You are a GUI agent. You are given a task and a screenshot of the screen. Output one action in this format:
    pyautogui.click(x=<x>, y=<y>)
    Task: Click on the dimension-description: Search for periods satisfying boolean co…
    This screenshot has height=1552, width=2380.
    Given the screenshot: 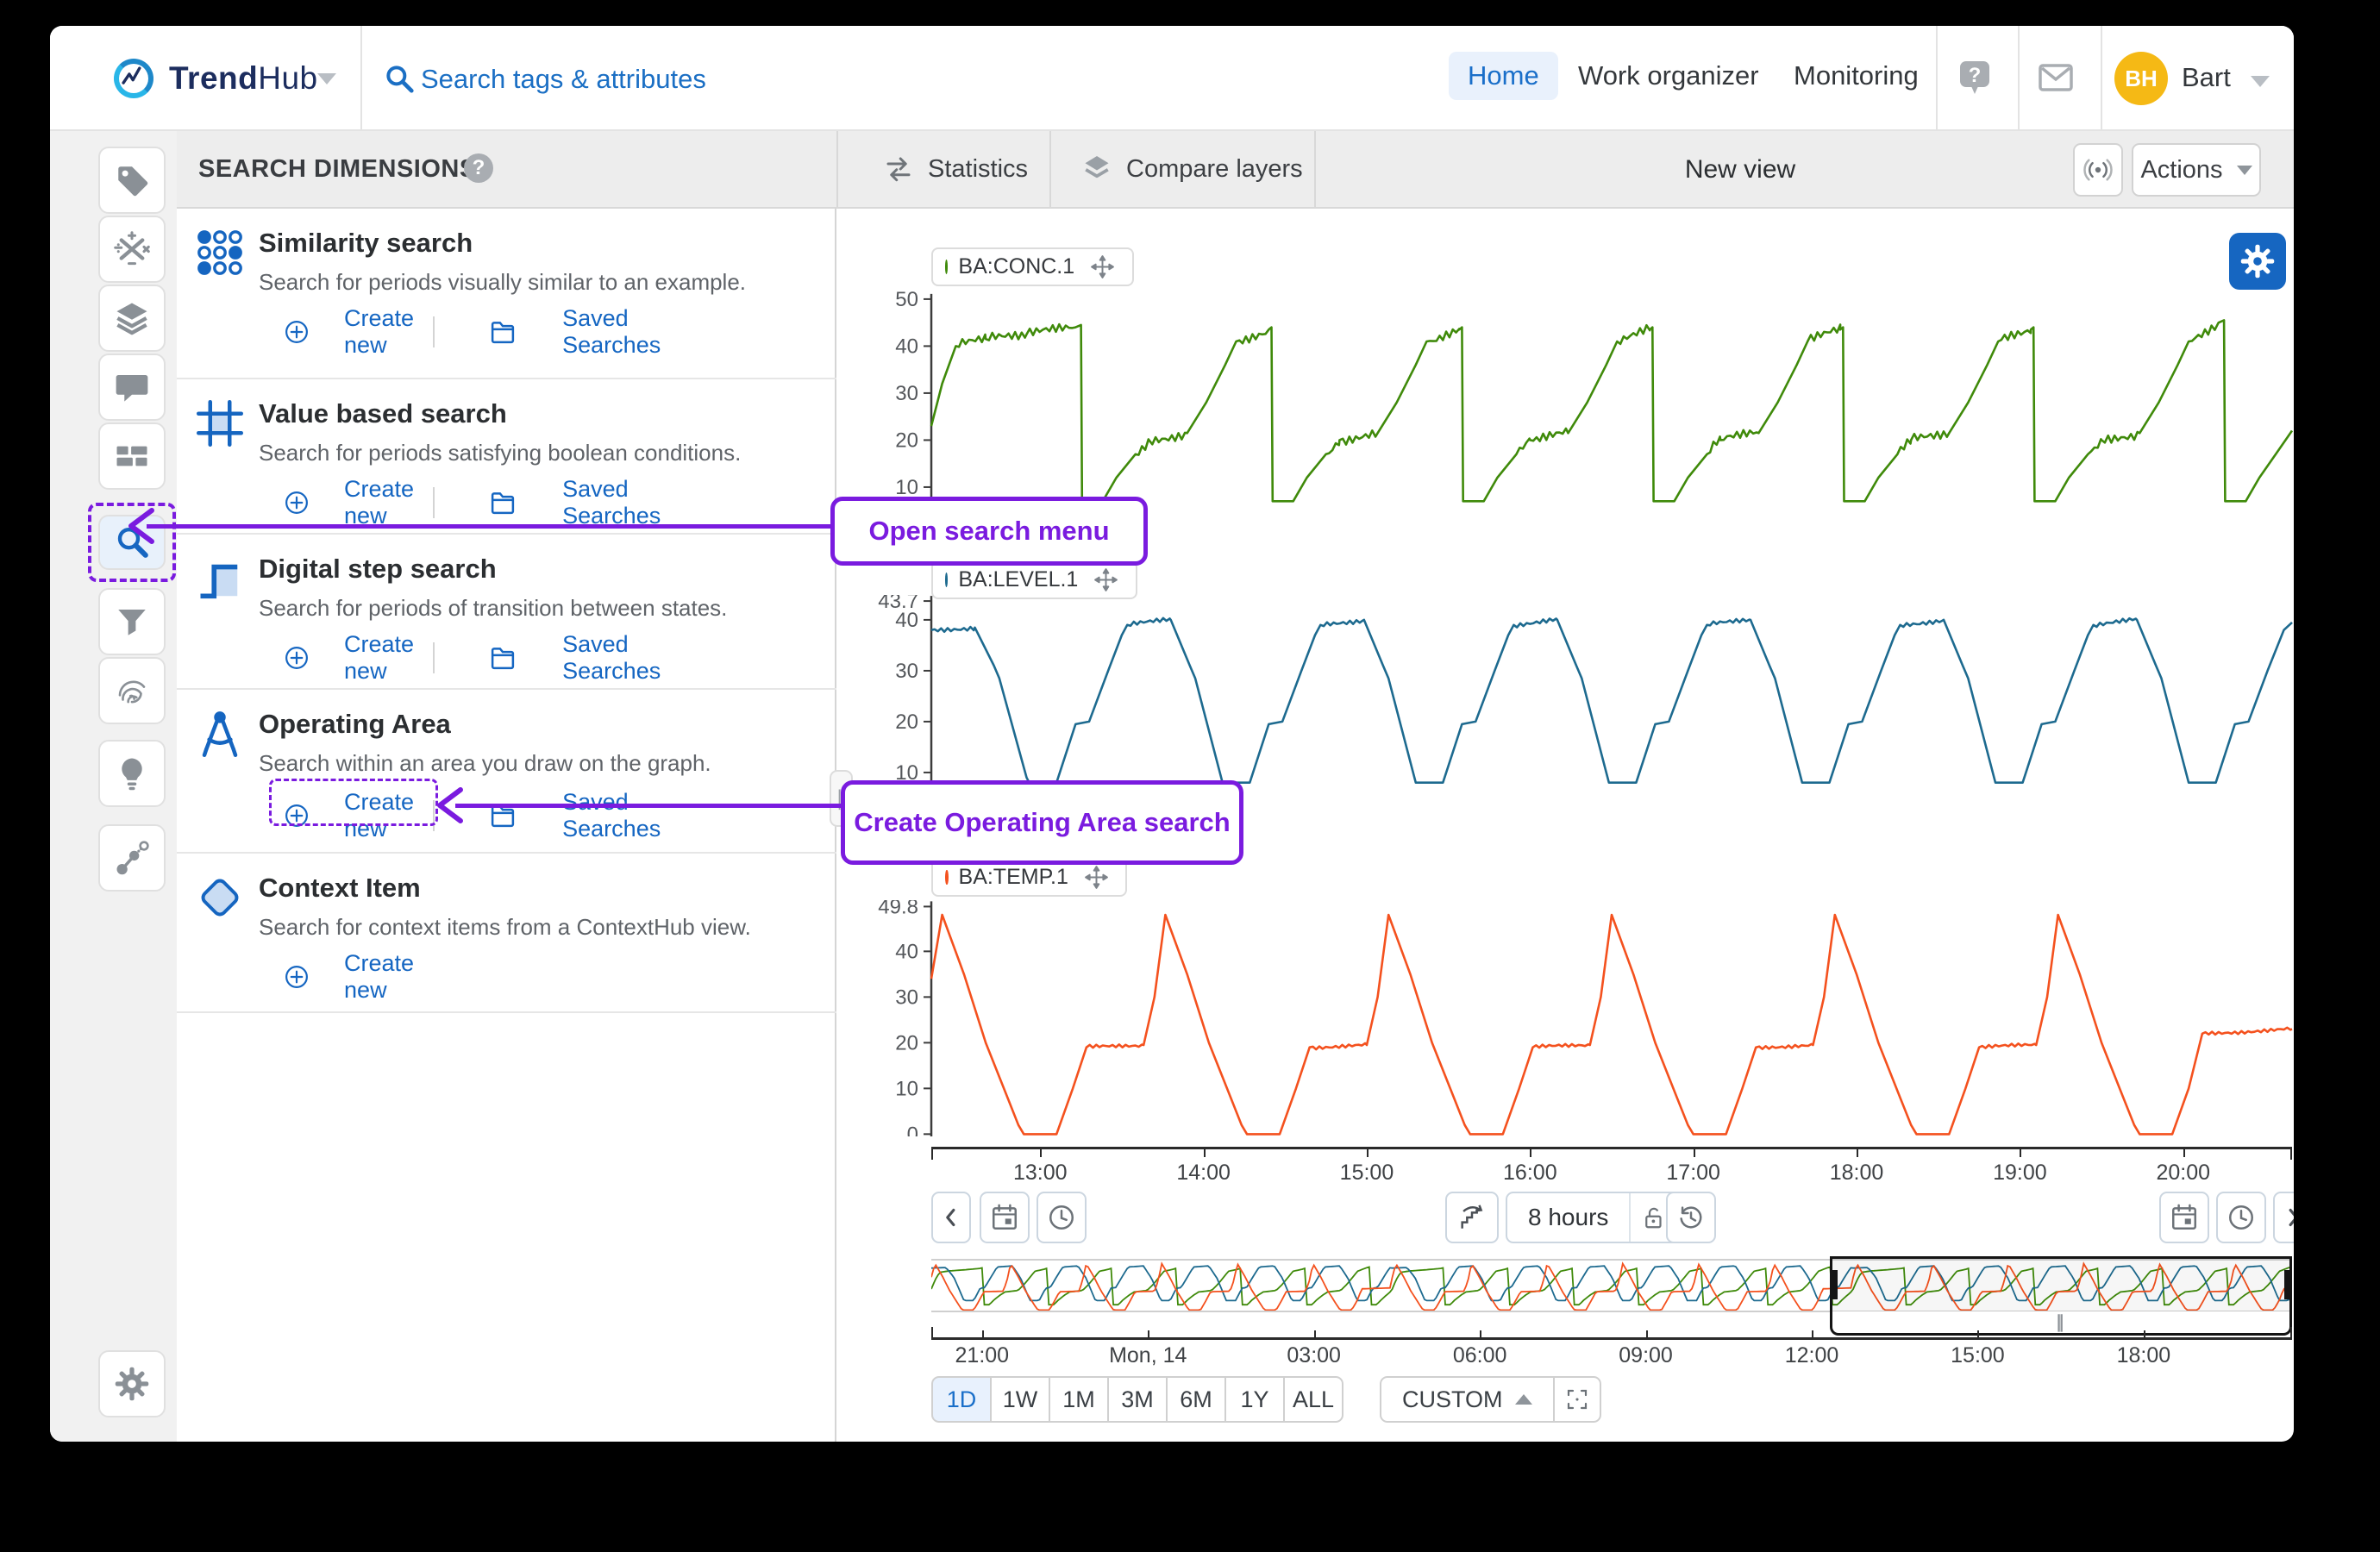 What is the action you would take?
    pyautogui.click(x=501, y=453)
    